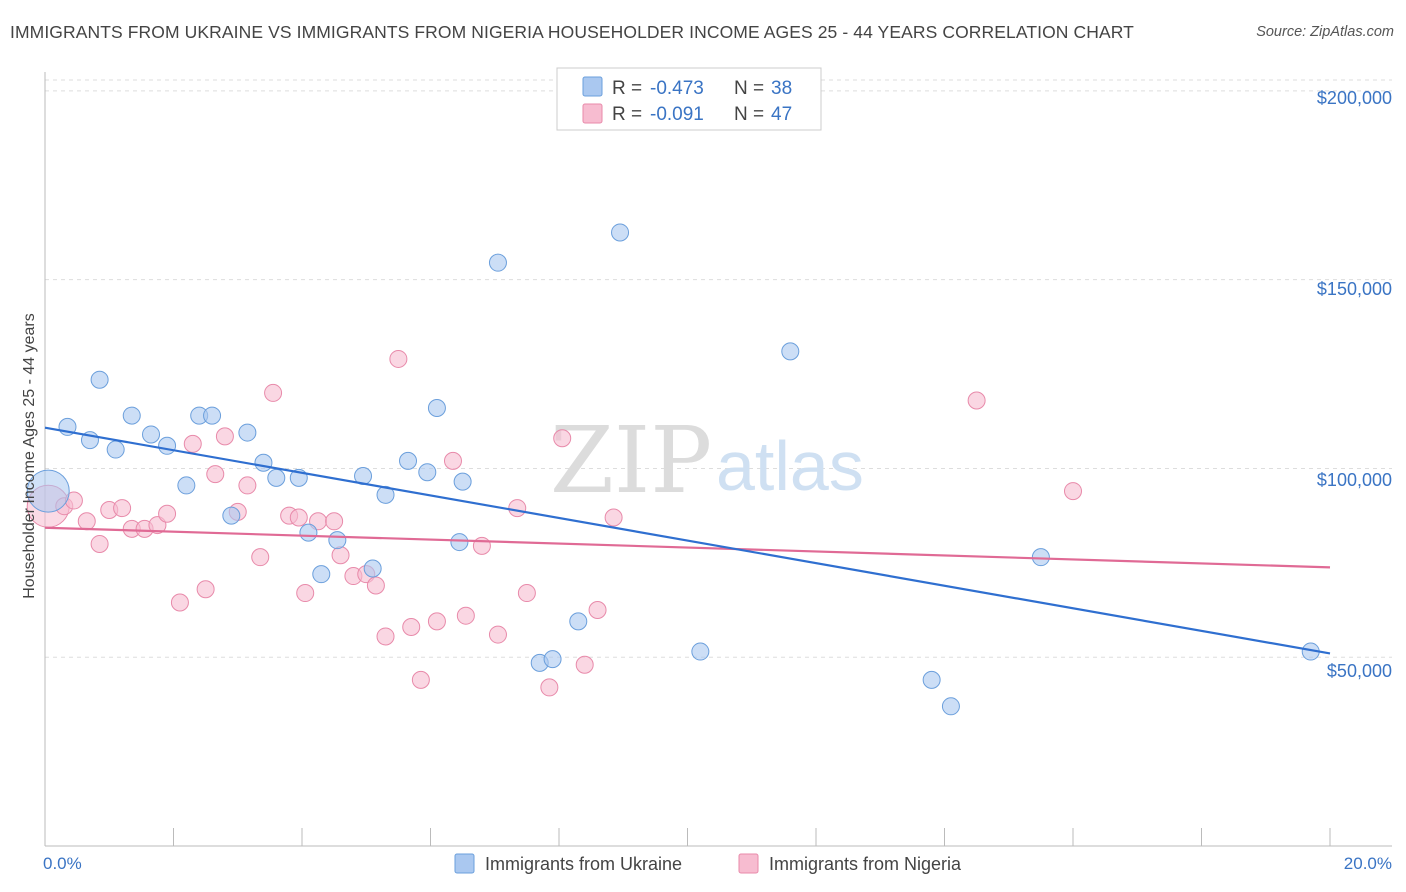  Describe the element at coordinates (1359, 671) in the screenshot. I see `y-tick-label-50000: $50,000` at that location.